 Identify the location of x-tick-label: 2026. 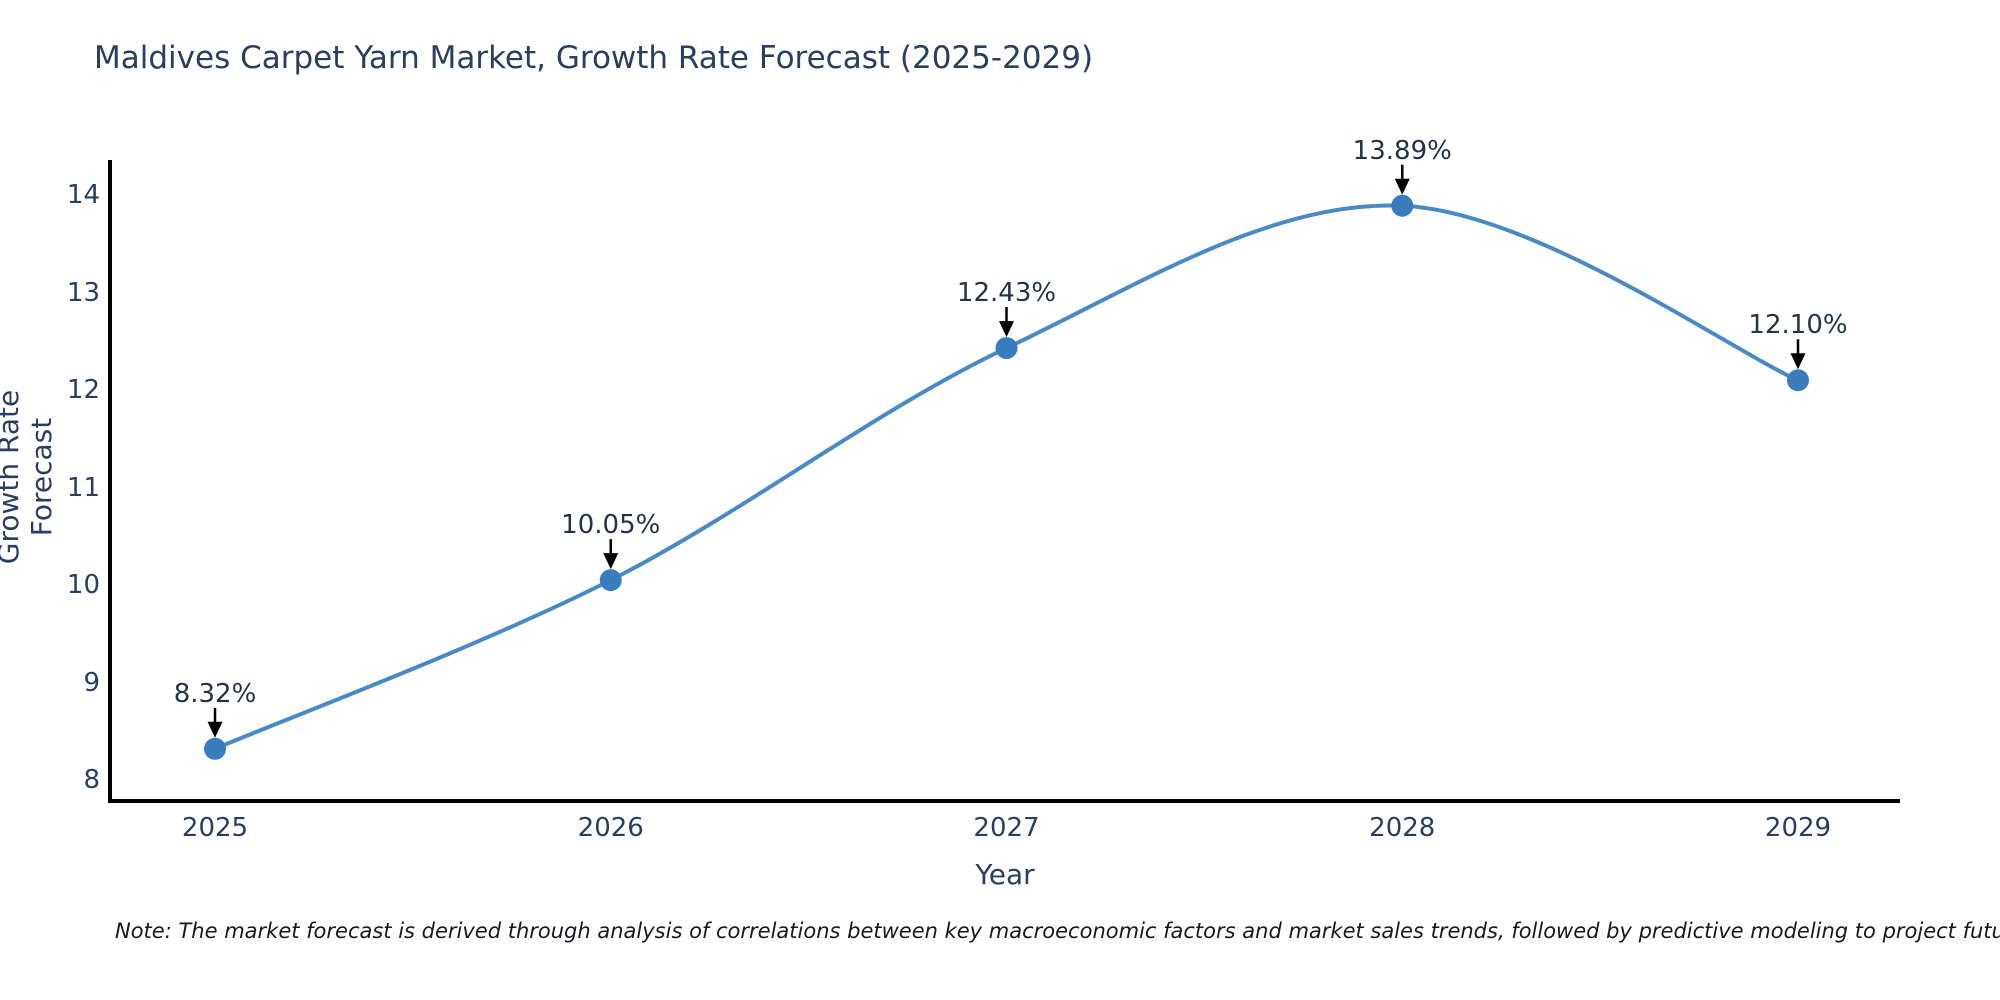
(610, 828).